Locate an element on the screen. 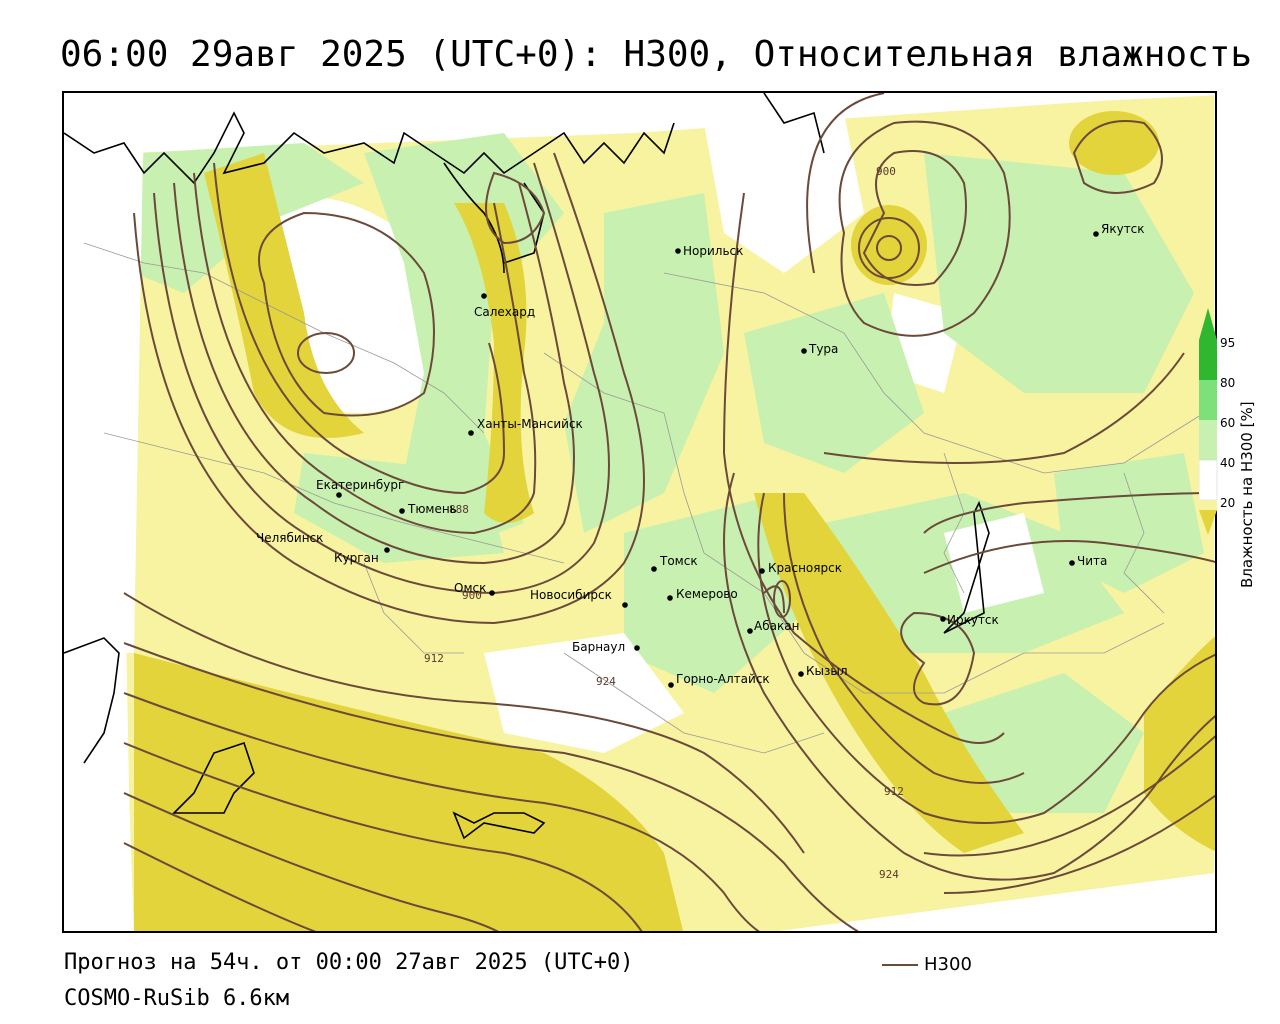 The image size is (1280, 1024). city-label-abakan: Абакан is located at coordinates (776, 626).